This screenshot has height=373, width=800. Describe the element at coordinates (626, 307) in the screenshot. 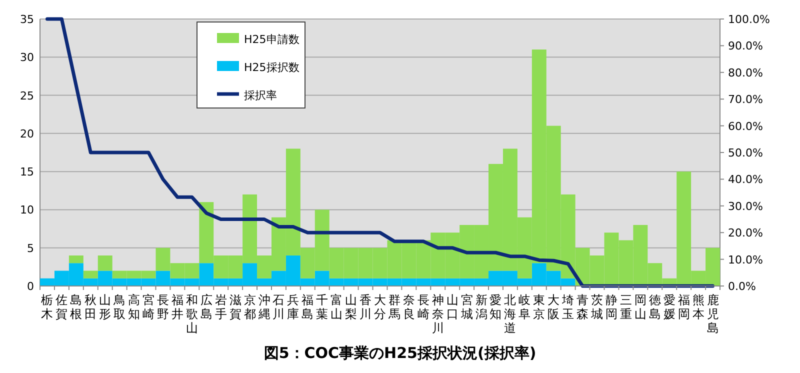

I see `x-tick-label: 三重` at that location.